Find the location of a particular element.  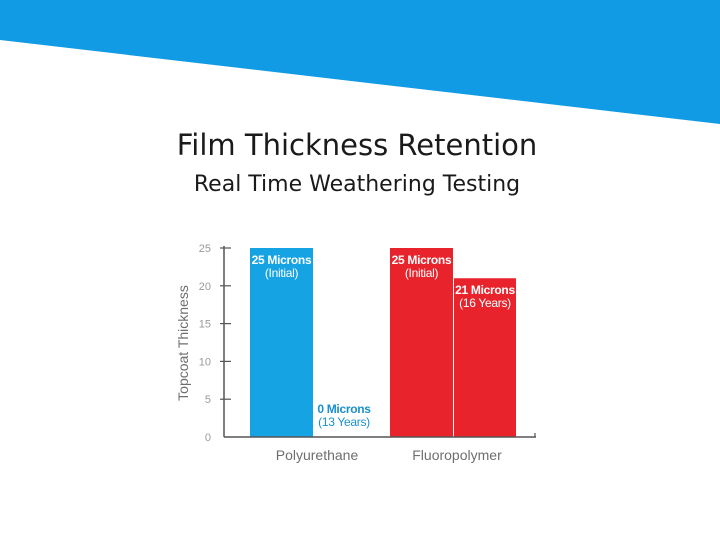

bar-value-sublabel: (13 Years) is located at coordinates (344, 422).